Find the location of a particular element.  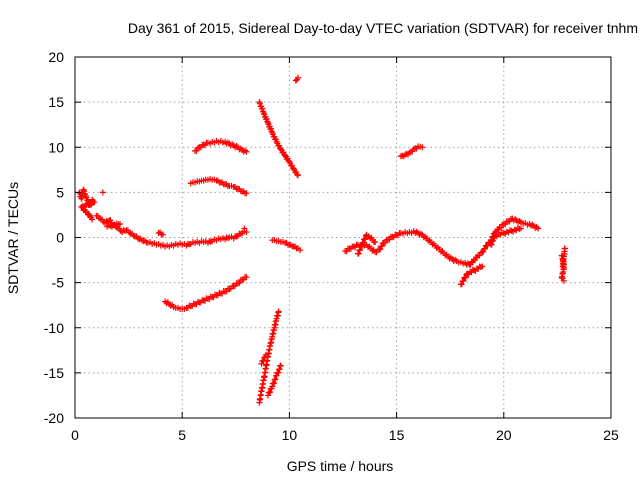

x-tick-label: 0 is located at coordinates (75, 435).